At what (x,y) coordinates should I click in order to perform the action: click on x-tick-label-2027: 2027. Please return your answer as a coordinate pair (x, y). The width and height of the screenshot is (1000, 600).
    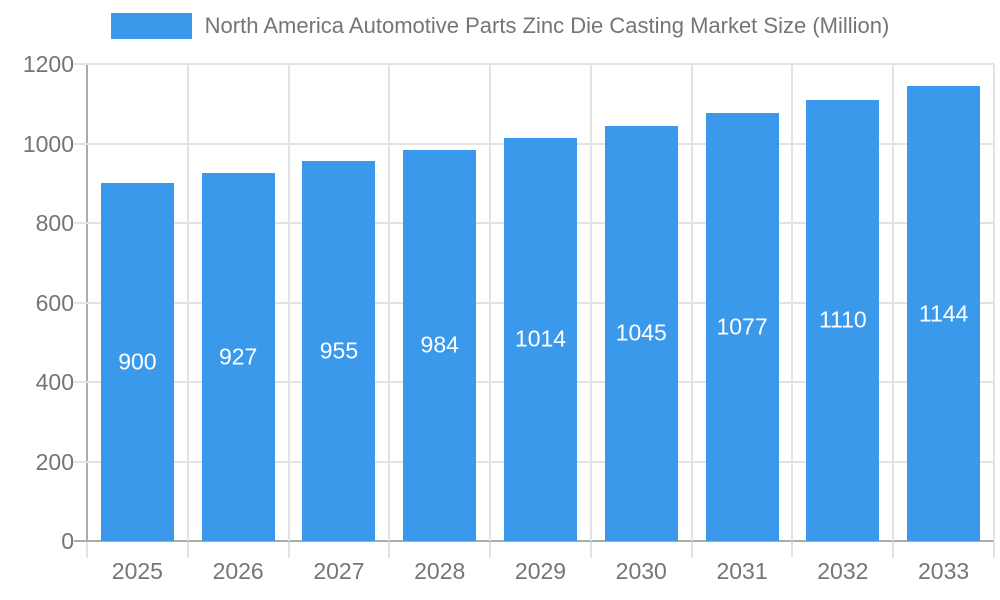
    Looking at the image, I should click on (339, 571).